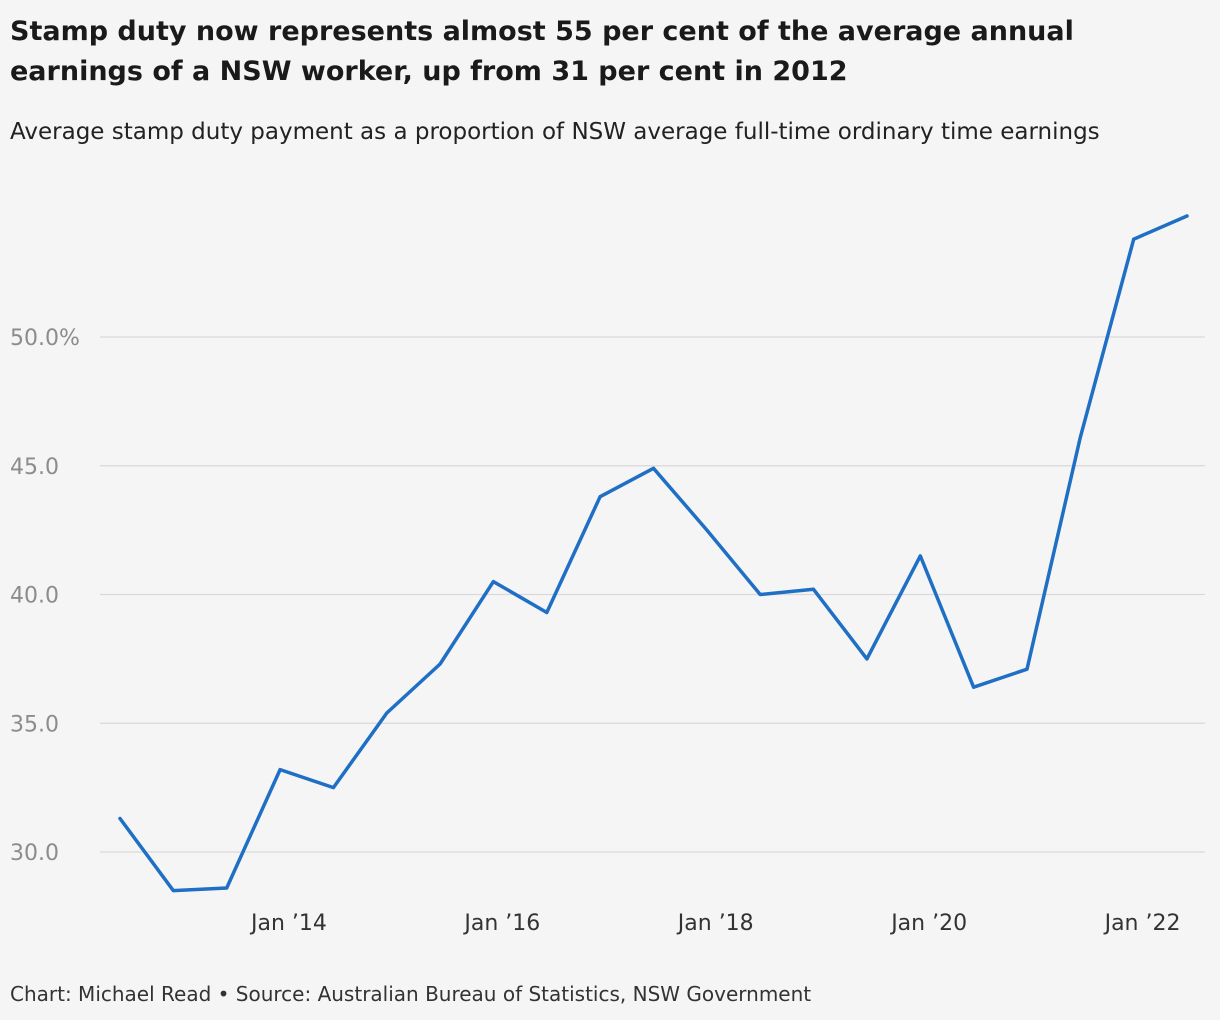 The image size is (1220, 1020). What do you see at coordinates (34, 596) in the screenshot?
I see `y-tick-label: 40.0` at bounding box center [34, 596].